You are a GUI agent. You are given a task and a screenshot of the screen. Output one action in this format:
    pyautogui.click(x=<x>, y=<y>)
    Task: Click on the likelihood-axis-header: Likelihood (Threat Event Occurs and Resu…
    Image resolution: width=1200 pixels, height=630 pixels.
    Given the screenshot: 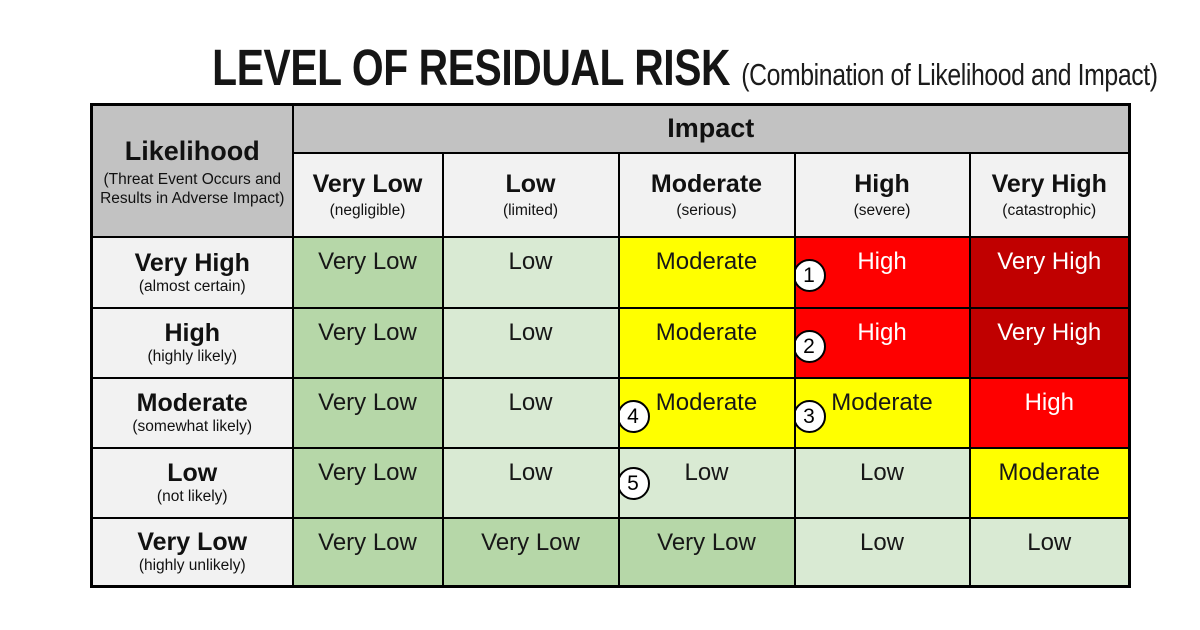 What is the action you would take?
    pyautogui.click(x=192, y=170)
    